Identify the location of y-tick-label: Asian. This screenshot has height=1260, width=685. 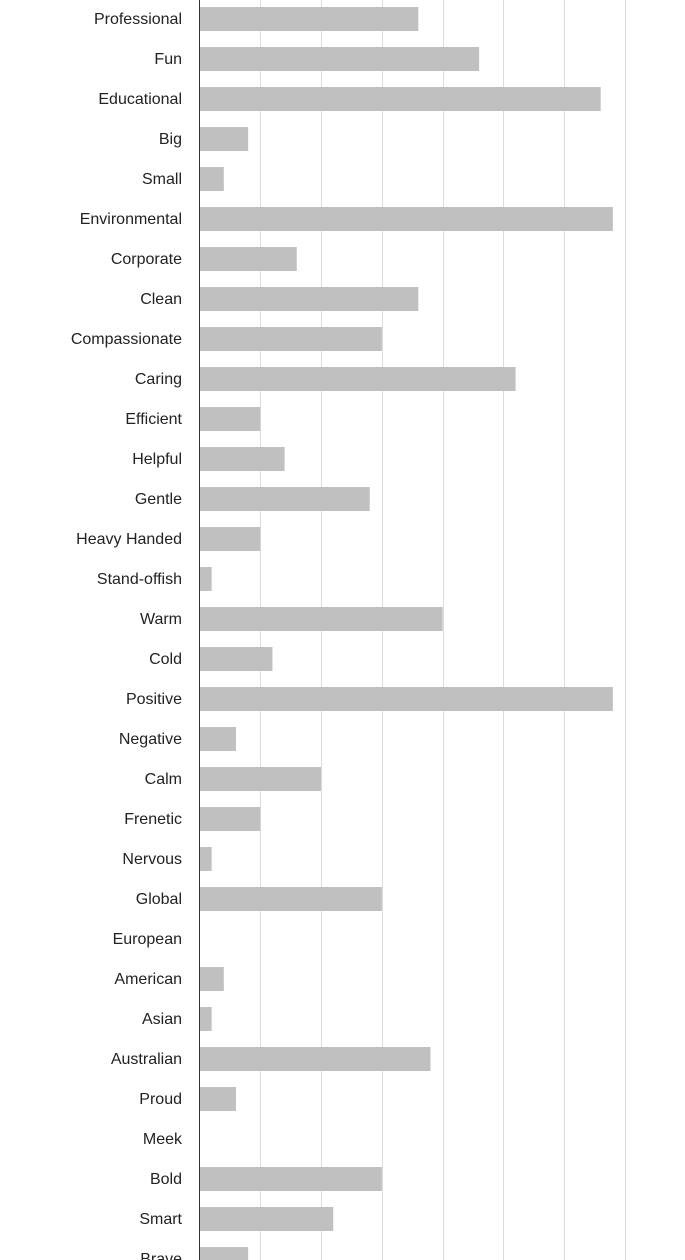
(162, 1019).